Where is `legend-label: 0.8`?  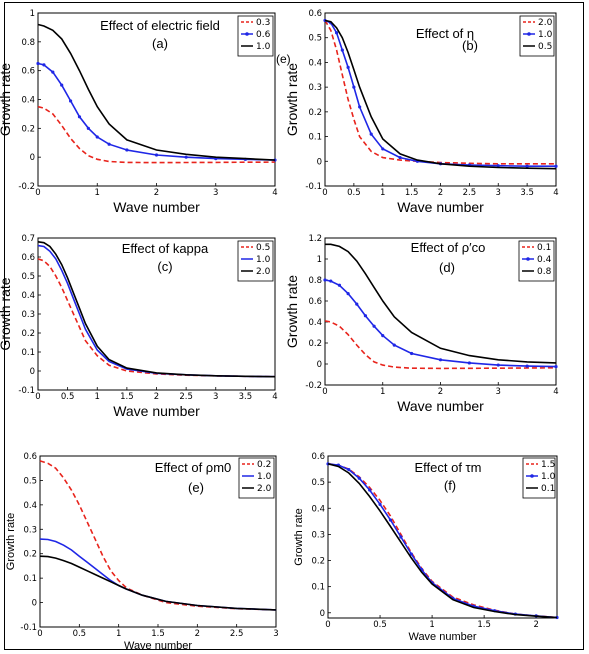 legend-label: 0.8 is located at coordinates (544, 272).